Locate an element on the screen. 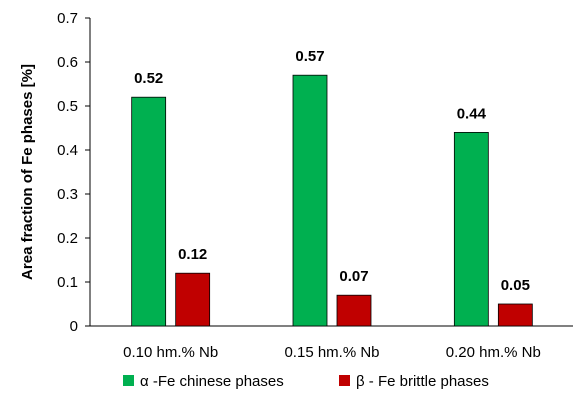 The width and height of the screenshot is (573, 397). data-label: 0.07 is located at coordinates (353, 276).